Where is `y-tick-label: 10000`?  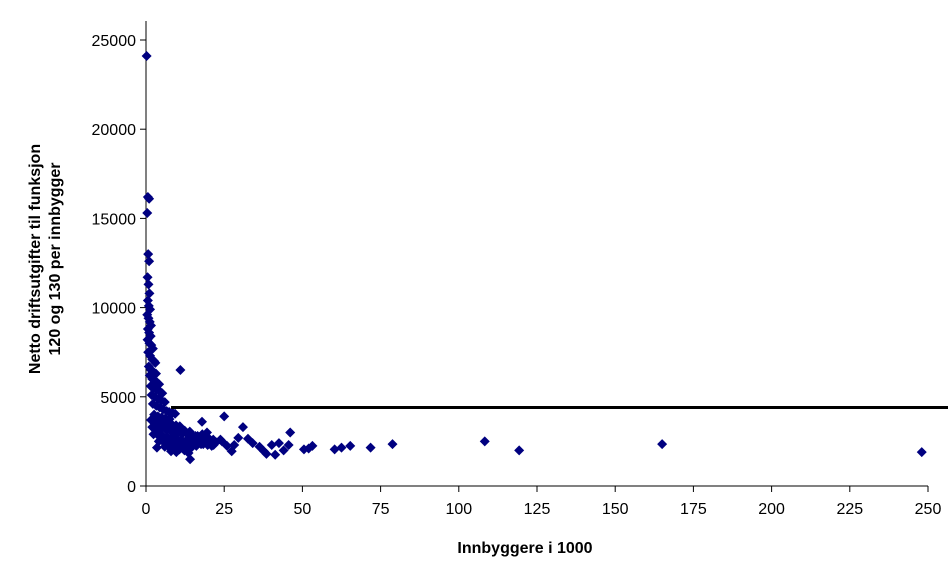 y-tick-label: 10000 is located at coordinates (114, 309).